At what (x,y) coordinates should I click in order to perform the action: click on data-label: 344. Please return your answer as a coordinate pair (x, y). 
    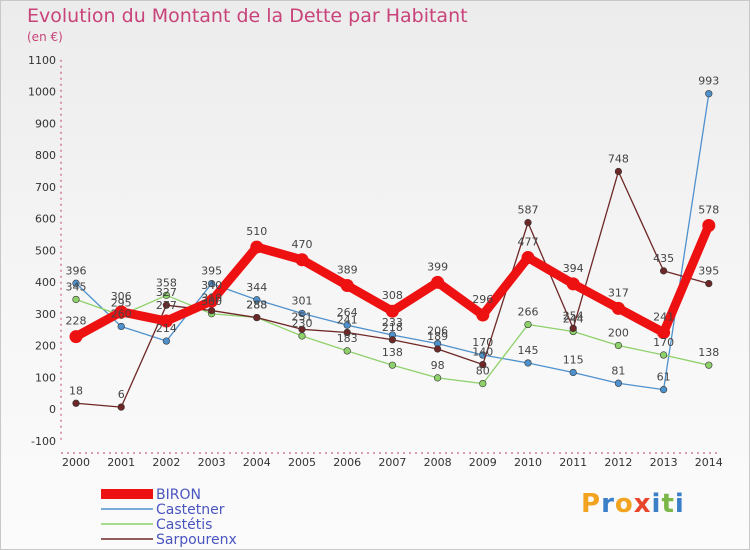
    Looking at the image, I should click on (256, 287).